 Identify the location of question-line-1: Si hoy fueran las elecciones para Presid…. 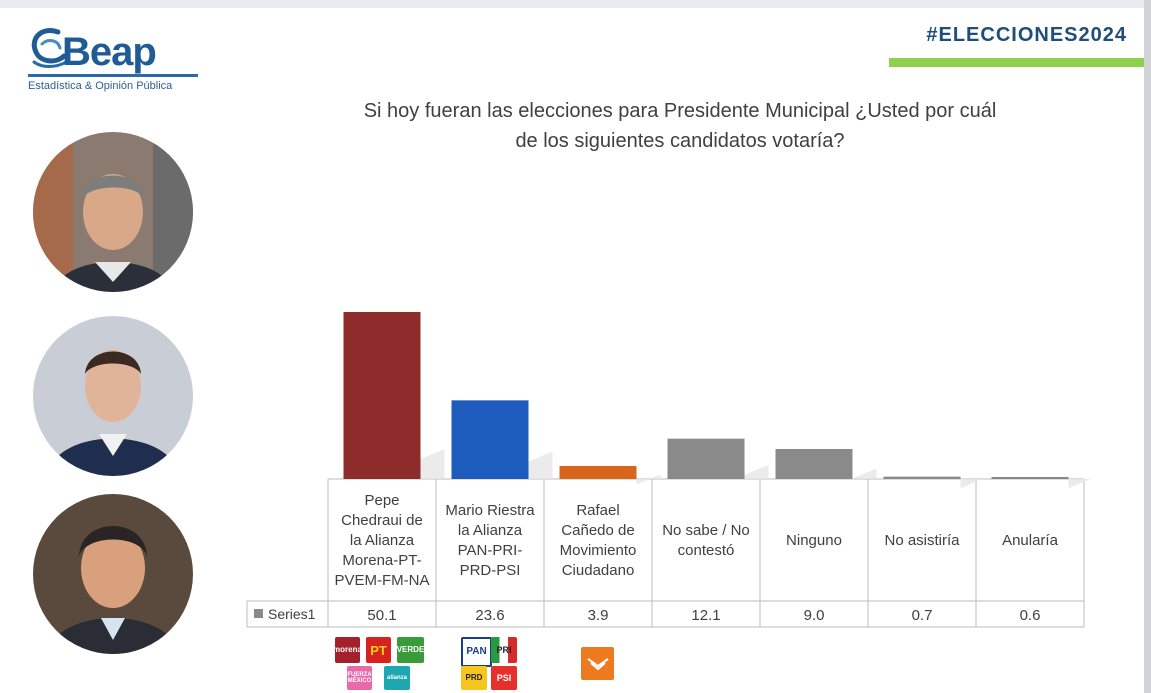
(680, 111).